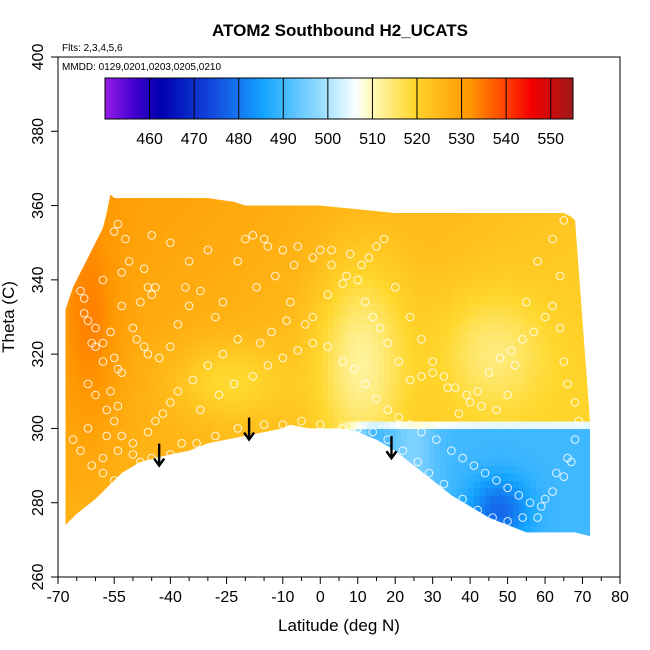 Image resolution: width=650 pixels, height=650 pixels. What do you see at coordinates (114, 597) in the screenshot?
I see `x-tick-label: -55` at bounding box center [114, 597].